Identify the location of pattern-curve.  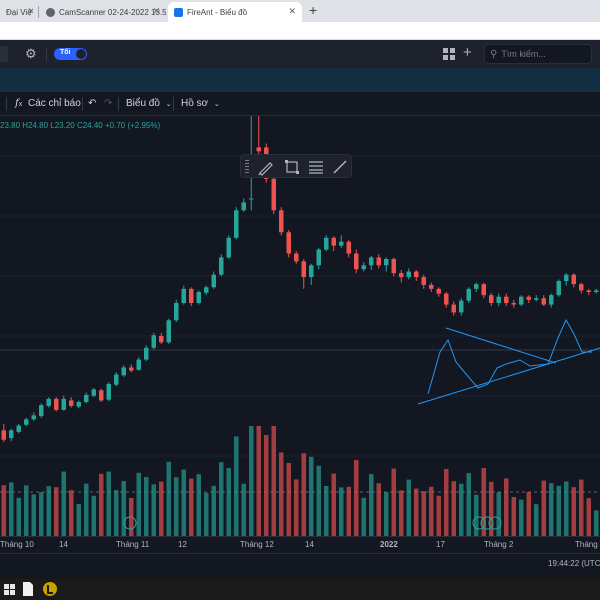
(509, 356).